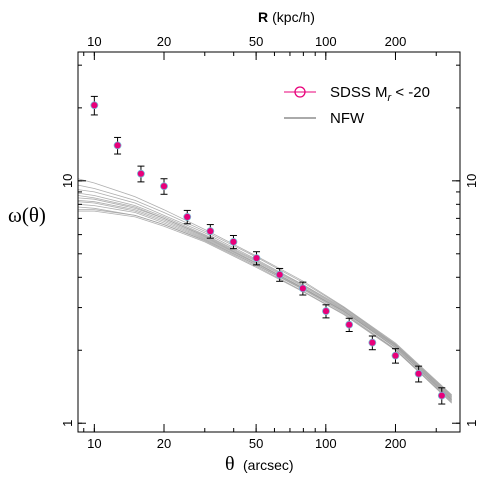  I want to click on top-axis-label: R, so click(263, 17).